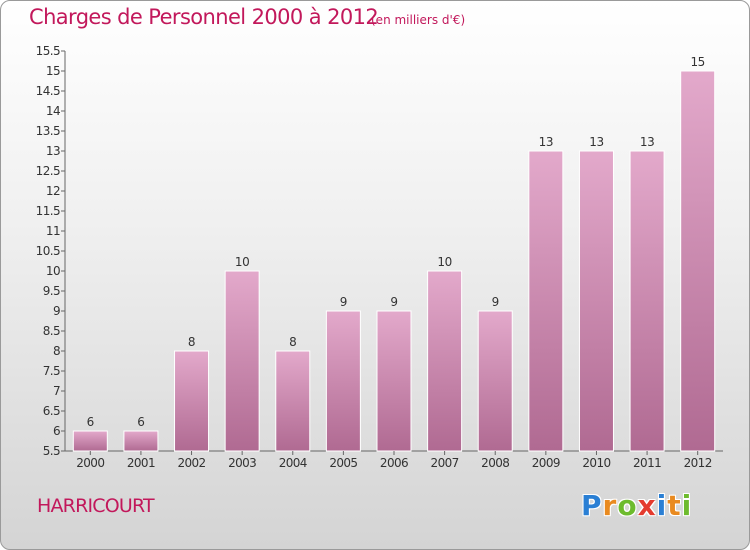 The height and width of the screenshot is (550, 750). Describe the element at coordinates (242, 361) in the screenshot. I see `bar-2003` at that location.